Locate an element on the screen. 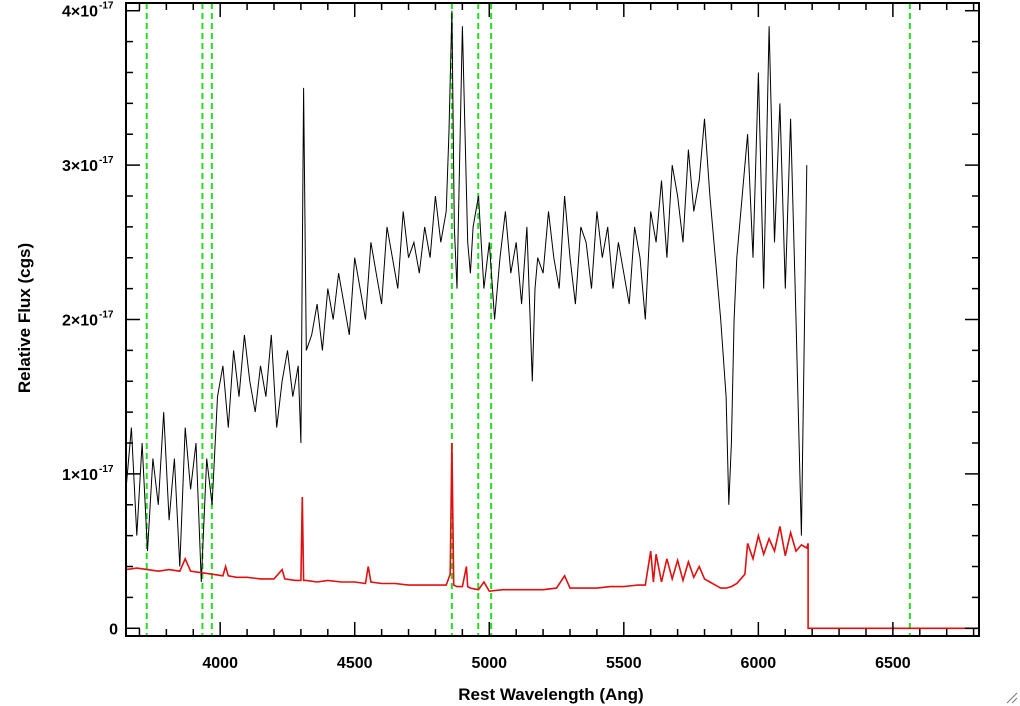 Image resolution: width=1020 pixels, height=706 pixels. y-tick-label: 3×10 is located at coordinates (80, 166).